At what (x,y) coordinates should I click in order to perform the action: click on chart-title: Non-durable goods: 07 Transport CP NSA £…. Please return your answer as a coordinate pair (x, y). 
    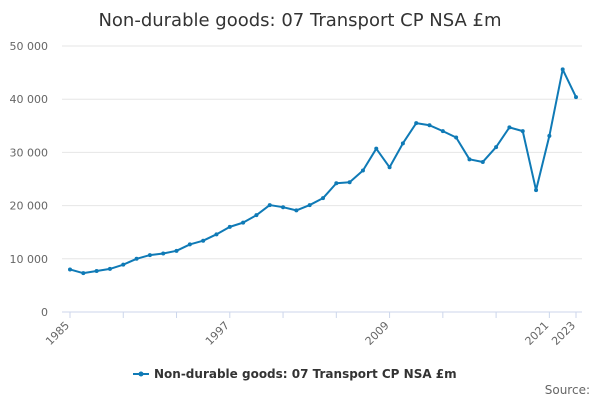
    Looking at the image, I should click on (299, 20).